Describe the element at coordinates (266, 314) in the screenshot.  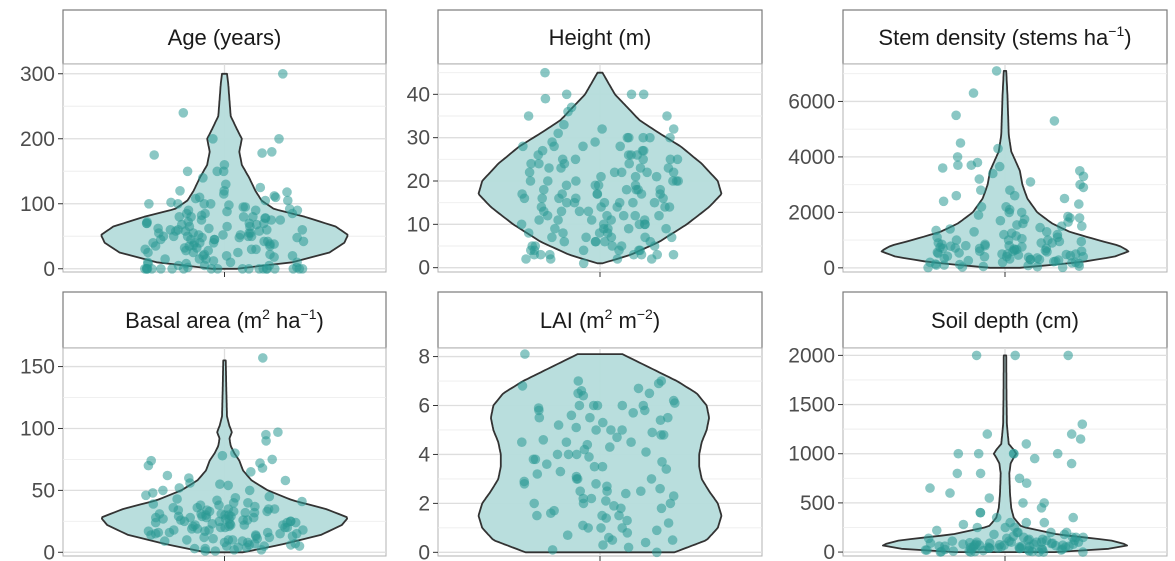
I see `title-superscript: 2` at that location.